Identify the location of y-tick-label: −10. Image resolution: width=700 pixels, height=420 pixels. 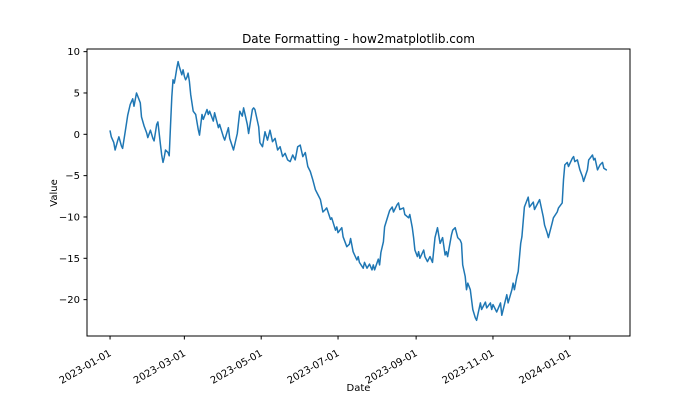
(69, 217).